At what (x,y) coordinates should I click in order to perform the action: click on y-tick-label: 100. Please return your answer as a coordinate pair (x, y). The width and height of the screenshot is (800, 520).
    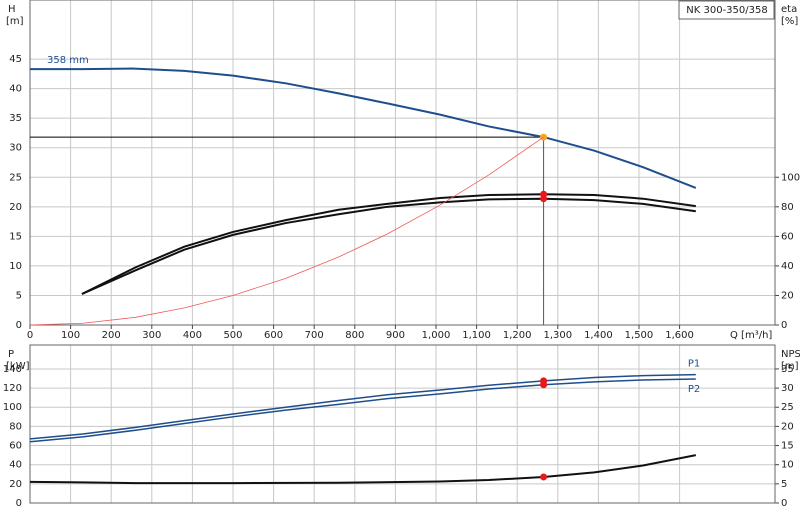
    Looking at the image, I should click on (12, 407).